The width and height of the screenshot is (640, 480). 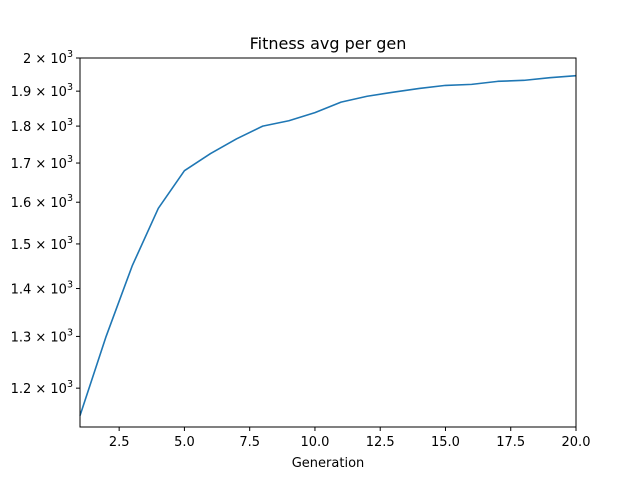 I want to click on y-tick-label: 2 × 10³, so click(x=48, y=58).